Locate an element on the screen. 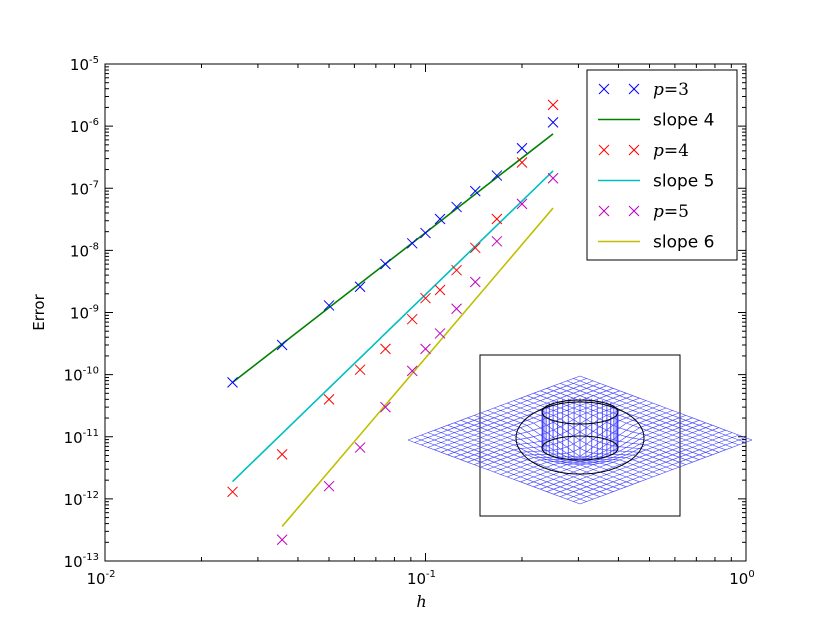 The image size is (830, 623). y-tick-label: 10⁻⁷ is located at coordinates (84, 188).